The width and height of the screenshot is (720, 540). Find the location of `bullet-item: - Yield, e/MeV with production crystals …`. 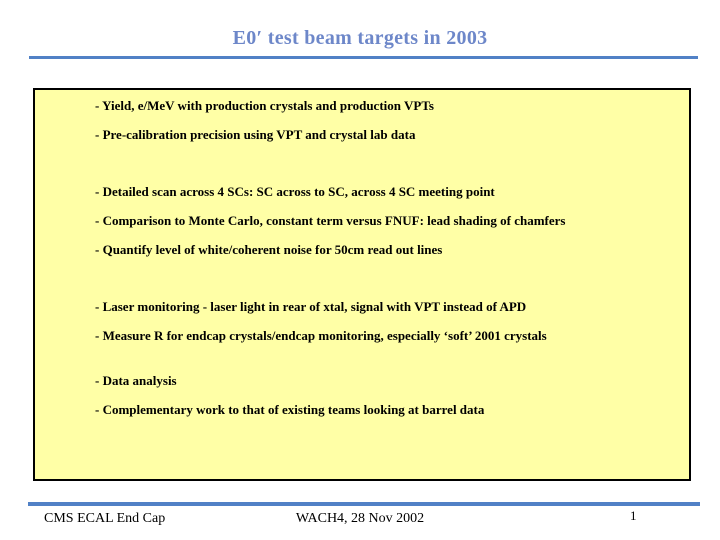

bullet-item: - Yield, e/MeV with production crystals … is located at coordinates (264, 105).